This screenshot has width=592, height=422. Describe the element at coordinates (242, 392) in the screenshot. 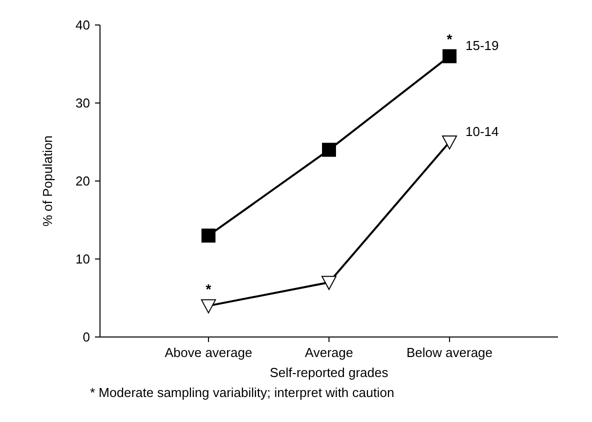

I see `text: * Moderate sampling variability; interpret with caution` at that location.